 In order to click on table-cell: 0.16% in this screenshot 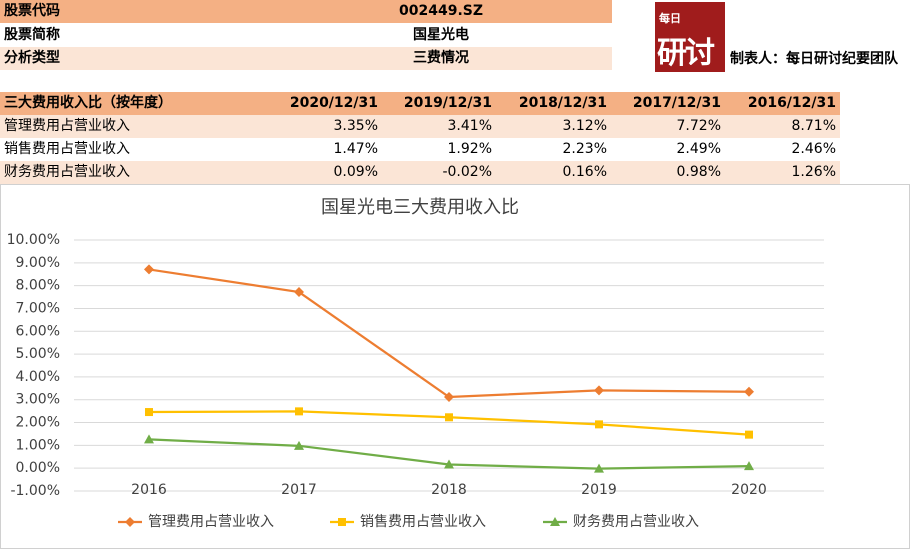, I will do `click(553, 172)`.